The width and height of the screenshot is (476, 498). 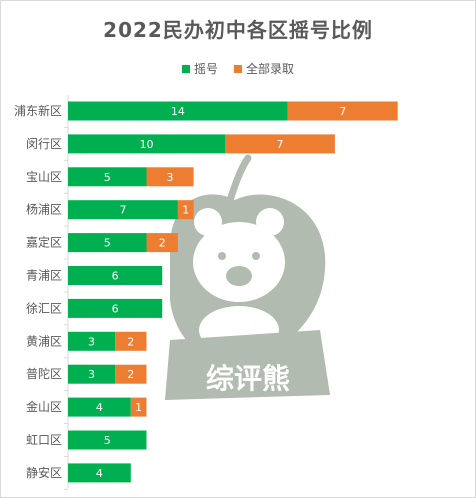 I want to click on y-tick-label: 黄浦区, so click(x=44, y=341).